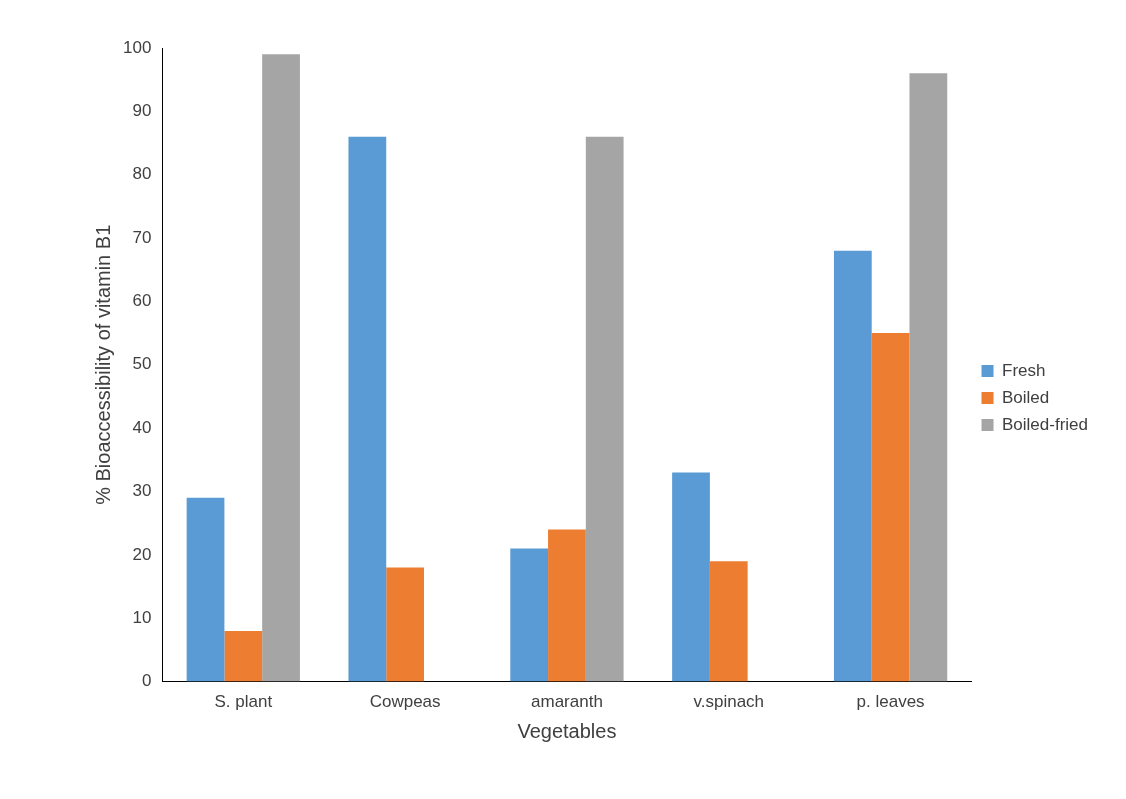 This screenshot has width=1126, height=799. What do you see at coordinates (102, 364) in the screenshot?
I see `y-axis-title: % Bioaccessibility of vitamin B1` at bounding box center [102, 364].